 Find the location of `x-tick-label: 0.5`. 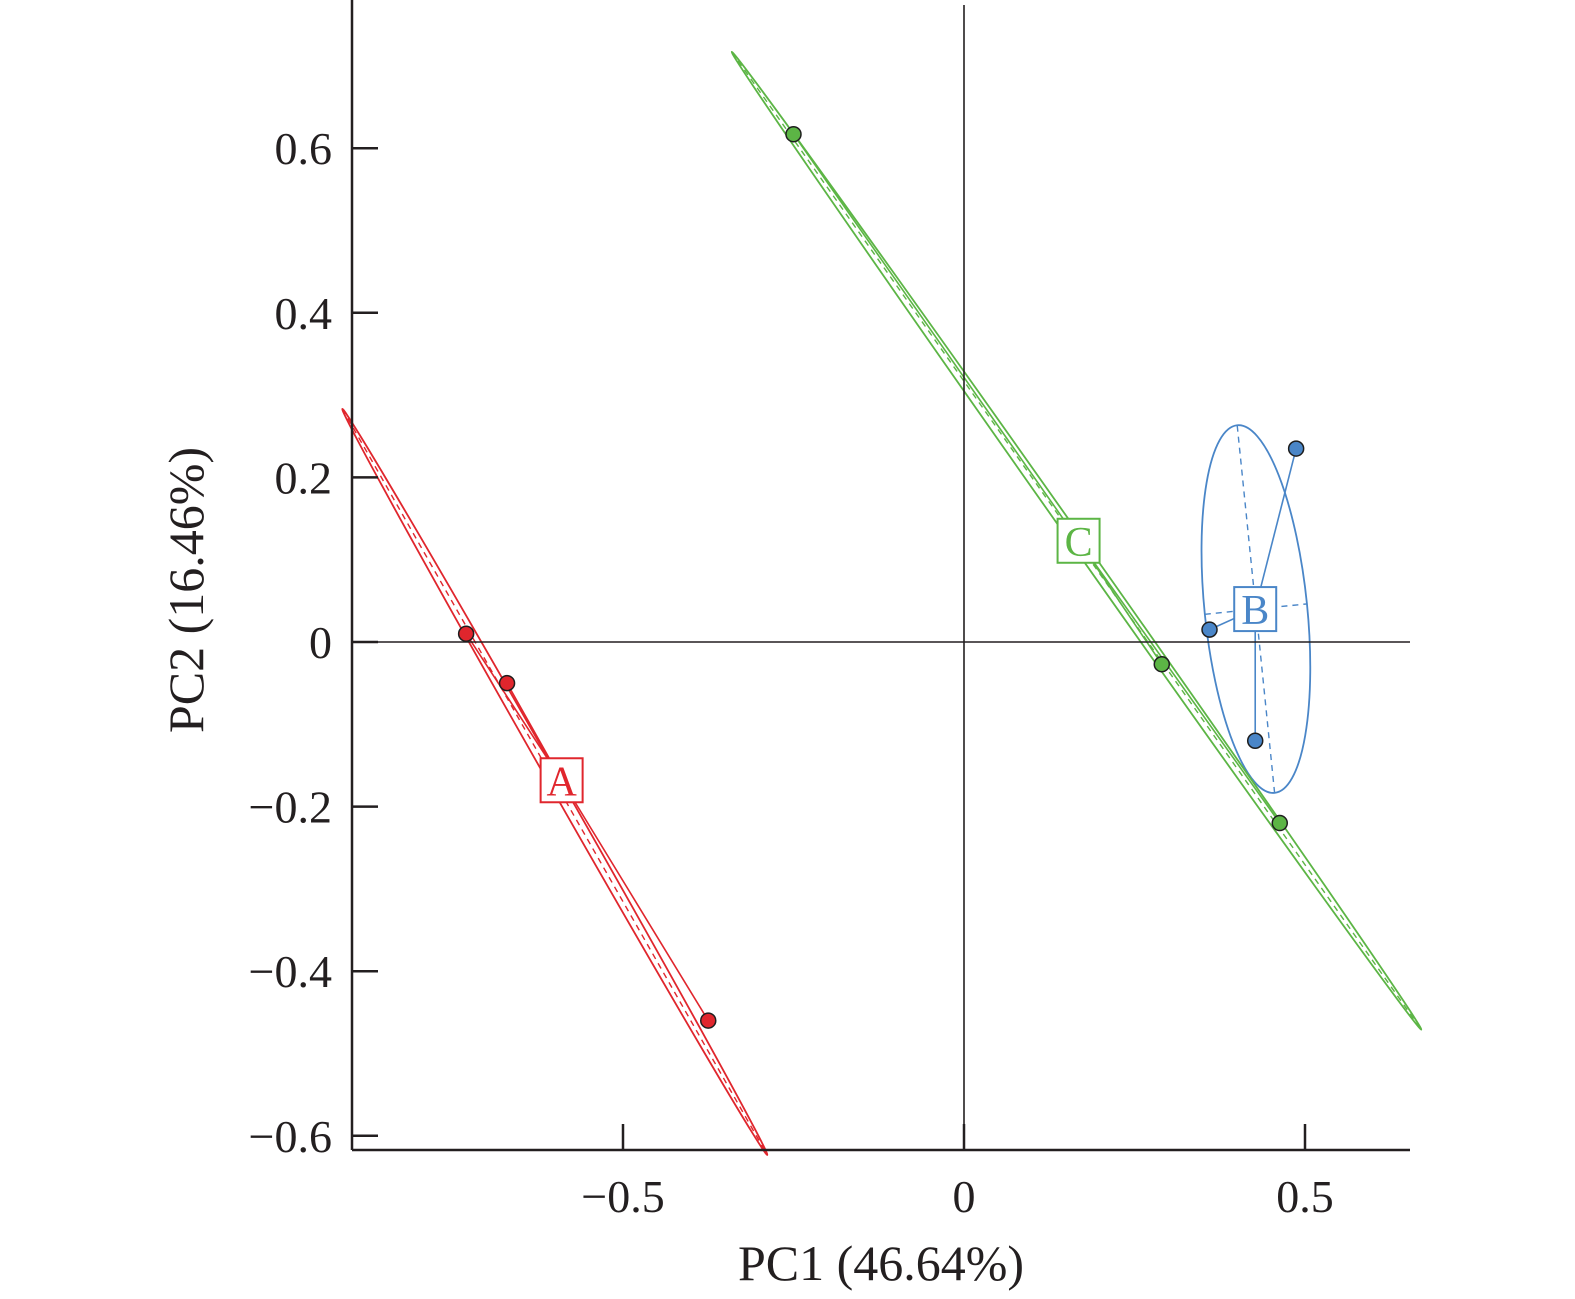

x-tick-label: 0.5 is located at coordinates (1305, 1196).